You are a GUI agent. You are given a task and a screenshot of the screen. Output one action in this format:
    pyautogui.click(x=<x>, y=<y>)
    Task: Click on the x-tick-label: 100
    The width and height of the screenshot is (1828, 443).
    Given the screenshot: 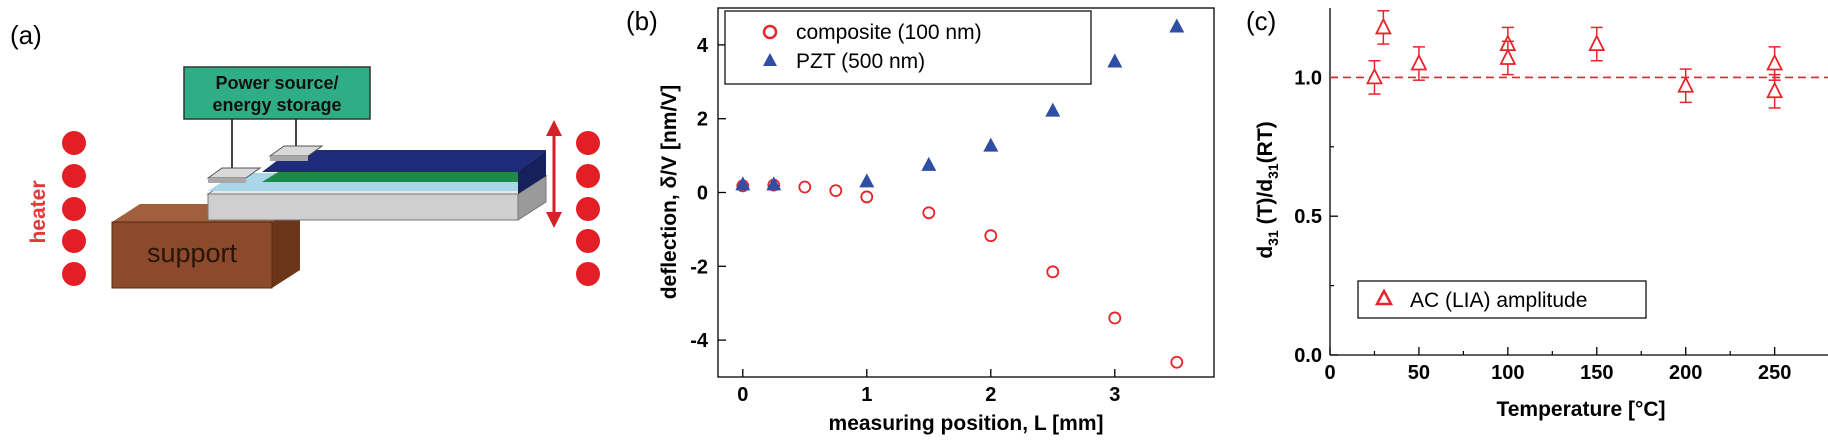 What is the action you would take?
    pyautogui.click(x=1507, y=373)
    